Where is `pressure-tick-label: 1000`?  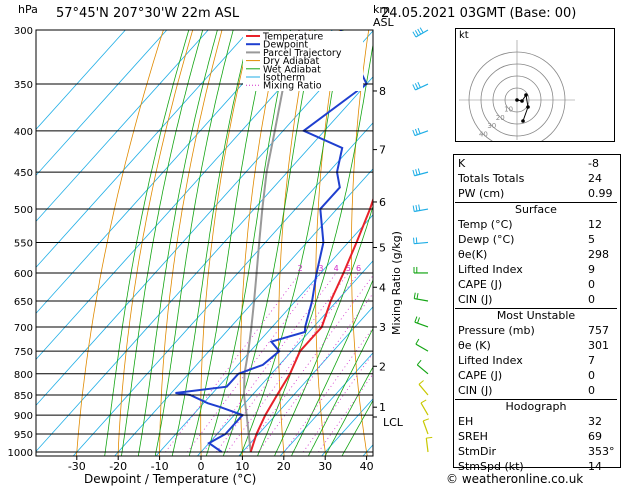
pressure-tick-label: 1000 is located at coordinates (20, 453).